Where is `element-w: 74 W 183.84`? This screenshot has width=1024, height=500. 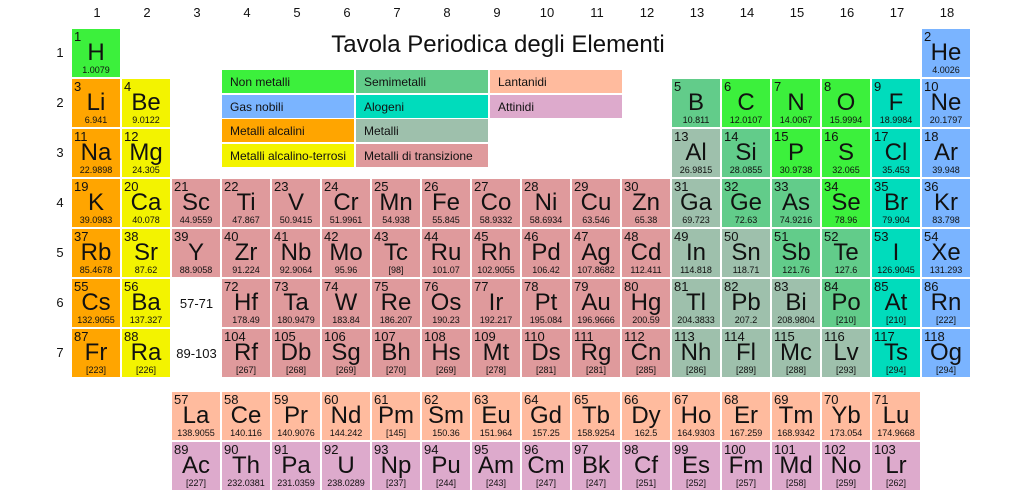
element-w: 74 W 183.84 is located at coordinates (346, 303).